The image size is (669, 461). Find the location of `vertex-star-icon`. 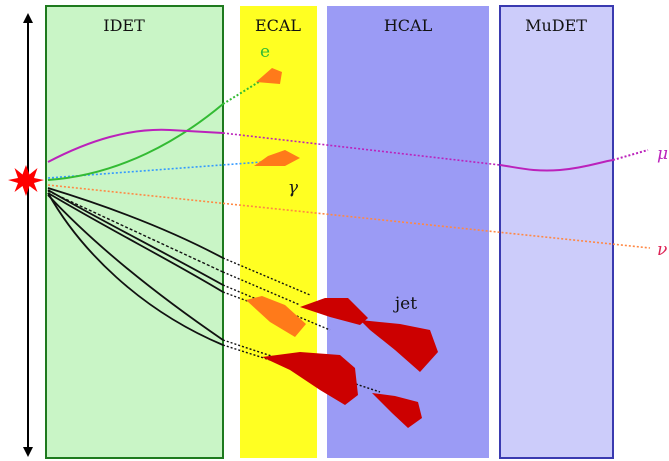

vertex-star-icon is located at coordinates (26, 180).